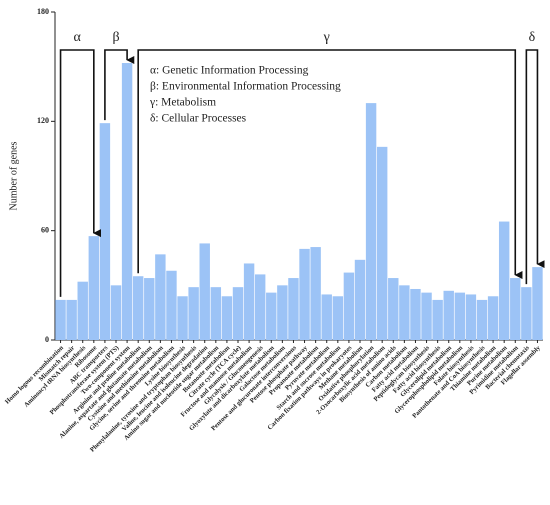 The image size is (550, 505). I want to click on group-label: α, so click(78, 37).